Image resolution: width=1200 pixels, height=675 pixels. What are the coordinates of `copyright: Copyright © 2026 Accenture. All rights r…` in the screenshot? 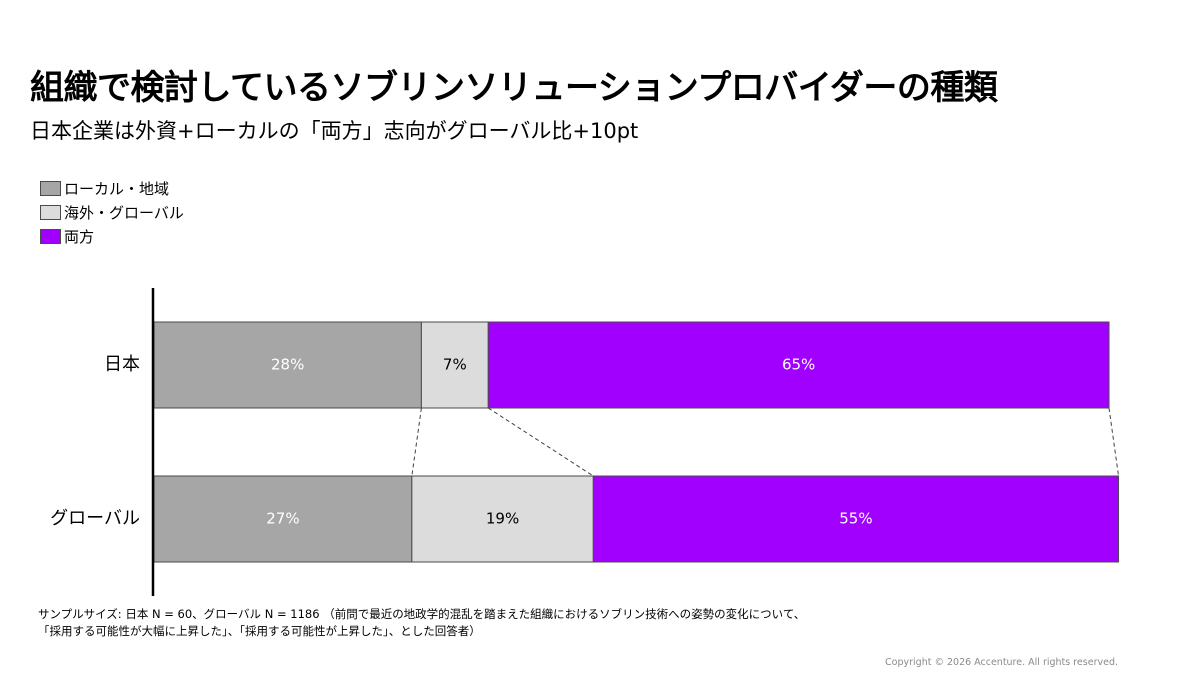 It's located at (1001, 662).